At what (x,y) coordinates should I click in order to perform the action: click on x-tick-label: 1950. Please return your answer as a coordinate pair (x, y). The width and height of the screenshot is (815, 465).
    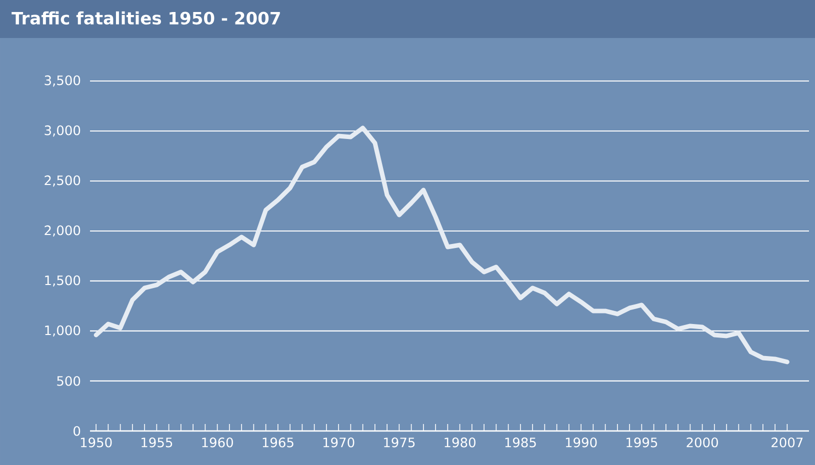
    Looking at the image, I should click on (96, 443).